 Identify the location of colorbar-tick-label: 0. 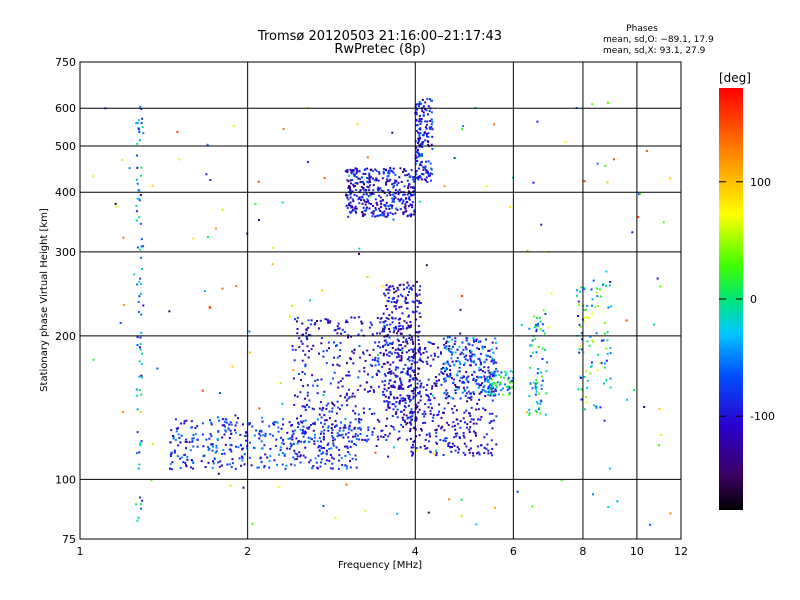
(753, 299).